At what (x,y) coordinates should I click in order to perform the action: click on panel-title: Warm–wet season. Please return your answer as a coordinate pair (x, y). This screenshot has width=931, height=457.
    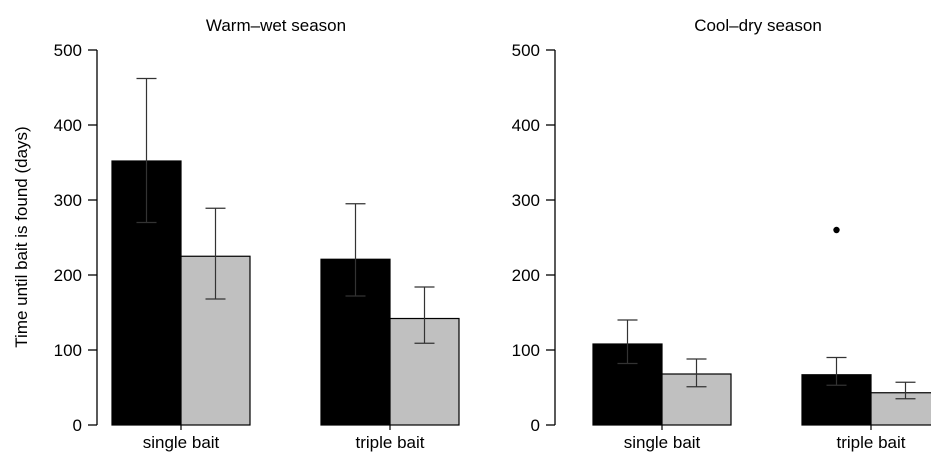
    Looking at the image, I should click on (276, 25).